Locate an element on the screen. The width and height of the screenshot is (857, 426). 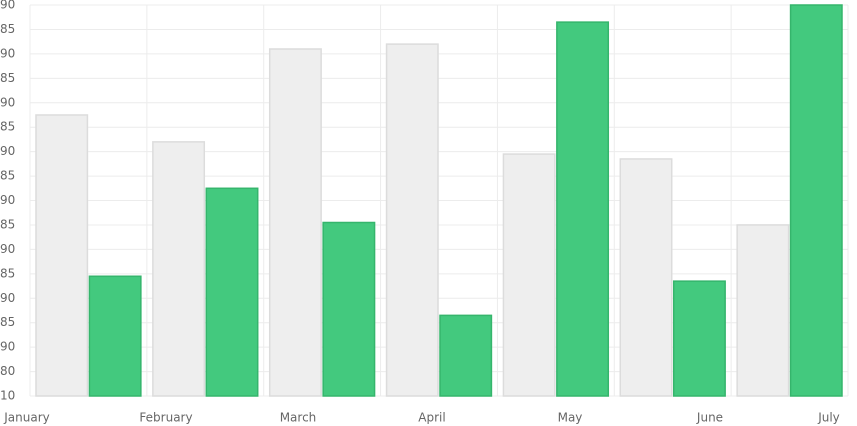
x-tick-label: July is located at coordinates (828, 418).